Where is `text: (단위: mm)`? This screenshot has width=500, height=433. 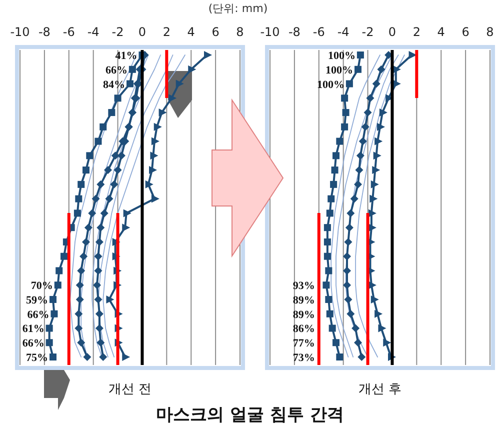
text: (단위: mm) is located at coordinates (238, 8).